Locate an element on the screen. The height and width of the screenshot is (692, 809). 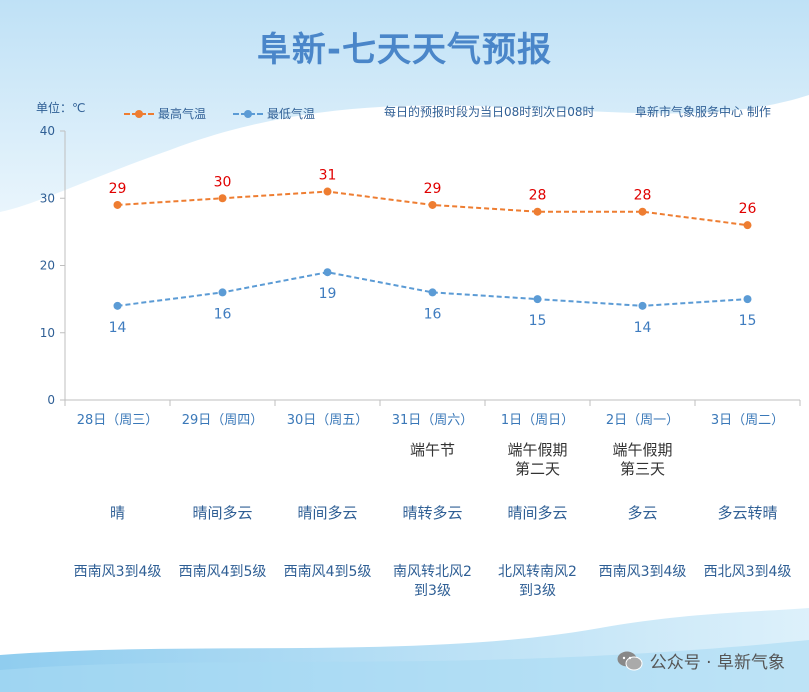
festival-label: 端午假期 第三天 is located at coordinates (642, 459).